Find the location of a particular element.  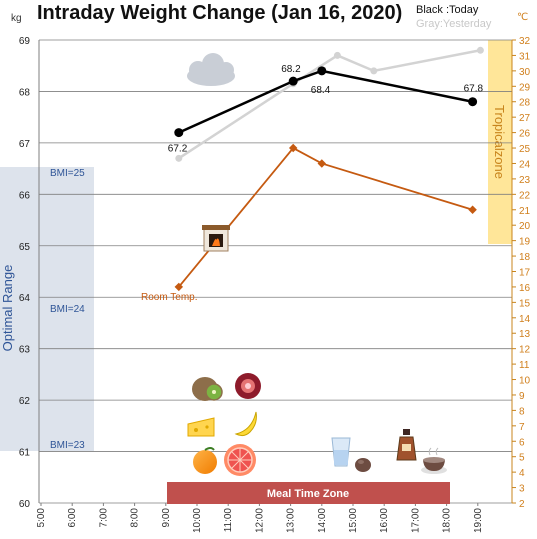

right-tick-label: 24 is located at coordinates (525, 164).